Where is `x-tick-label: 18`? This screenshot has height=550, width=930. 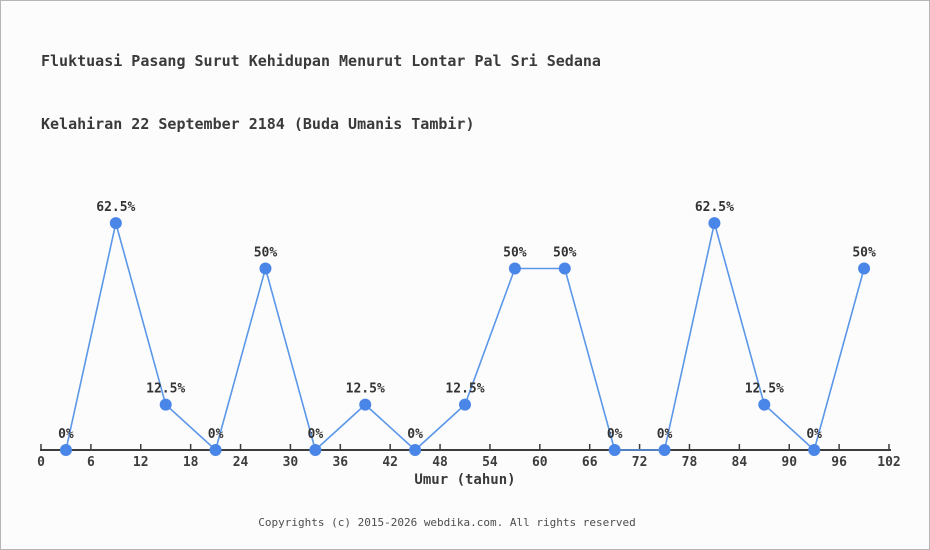 x-tick-label: 18 is located at coordinates (191, 462).